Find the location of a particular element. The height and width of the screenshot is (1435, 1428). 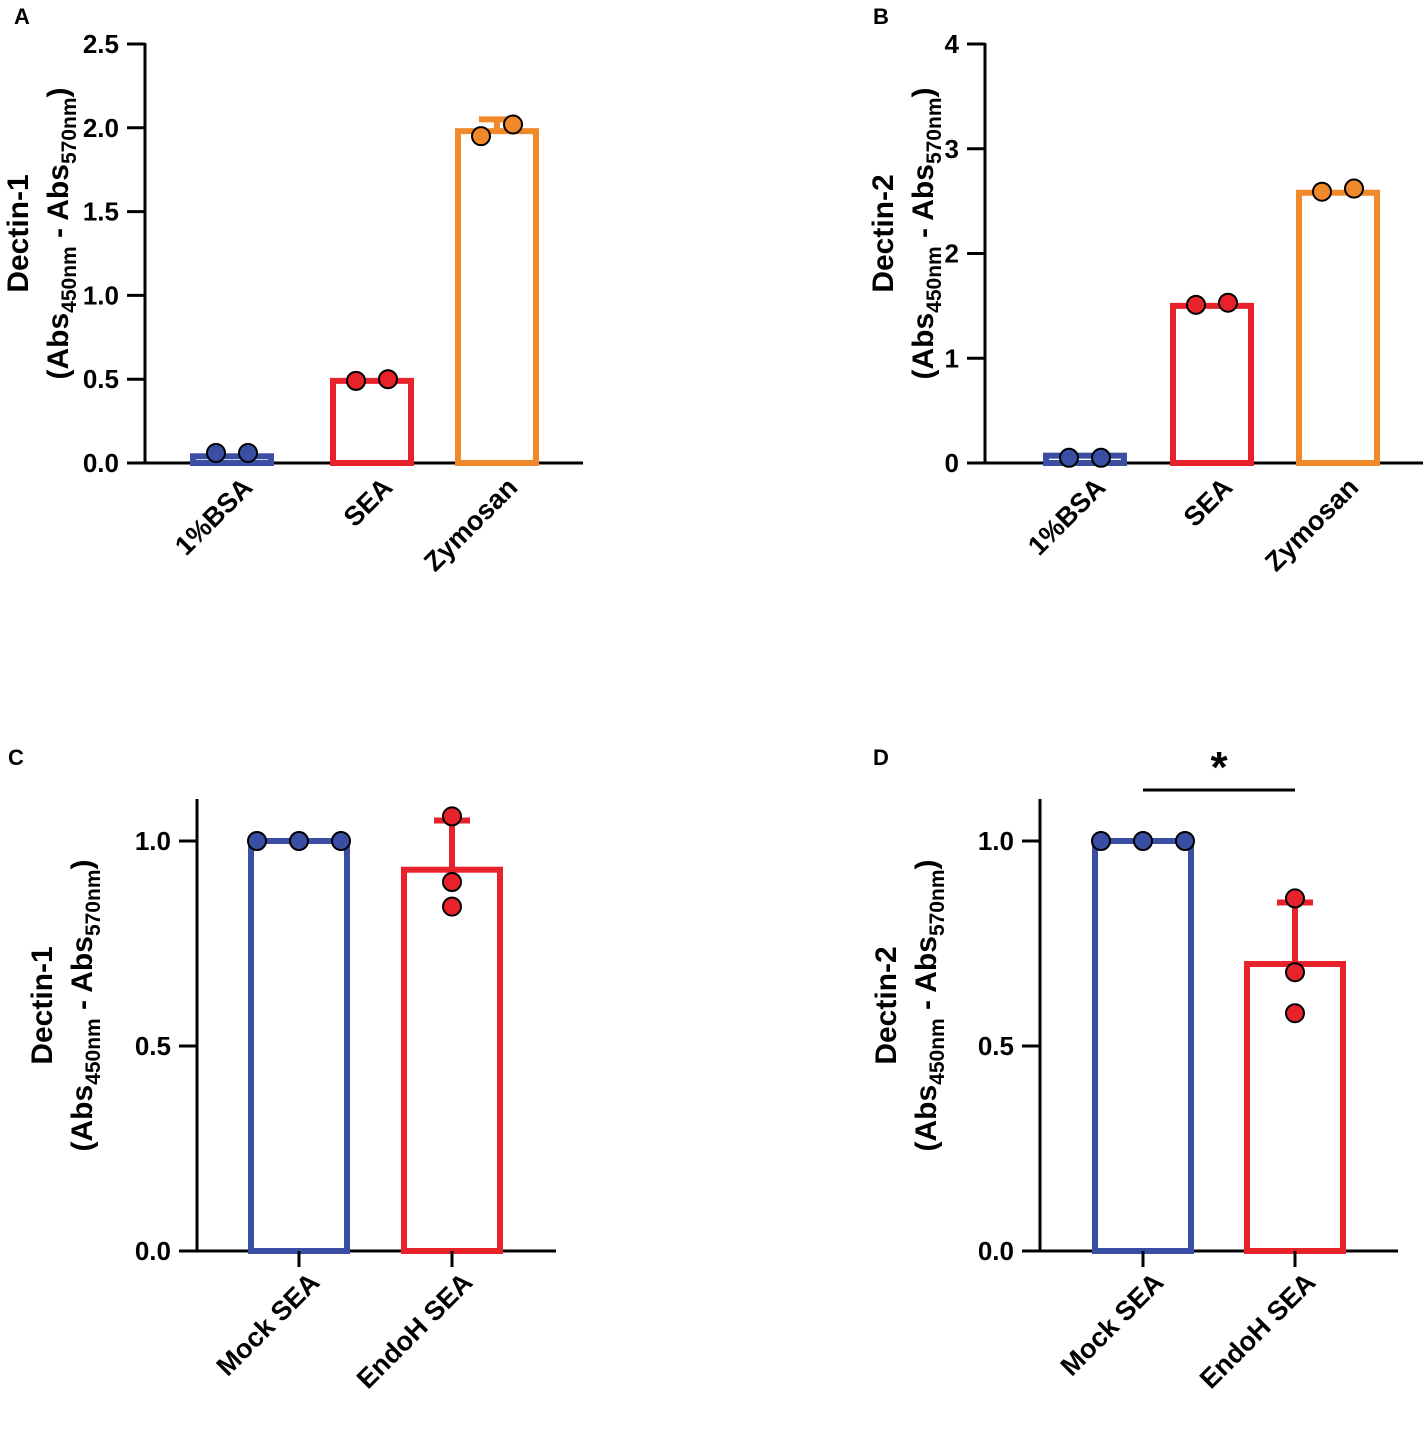

y-axis-title: Dectin-1(Abs450nm - Abs570nm) is located at coordinates (65, 1006).